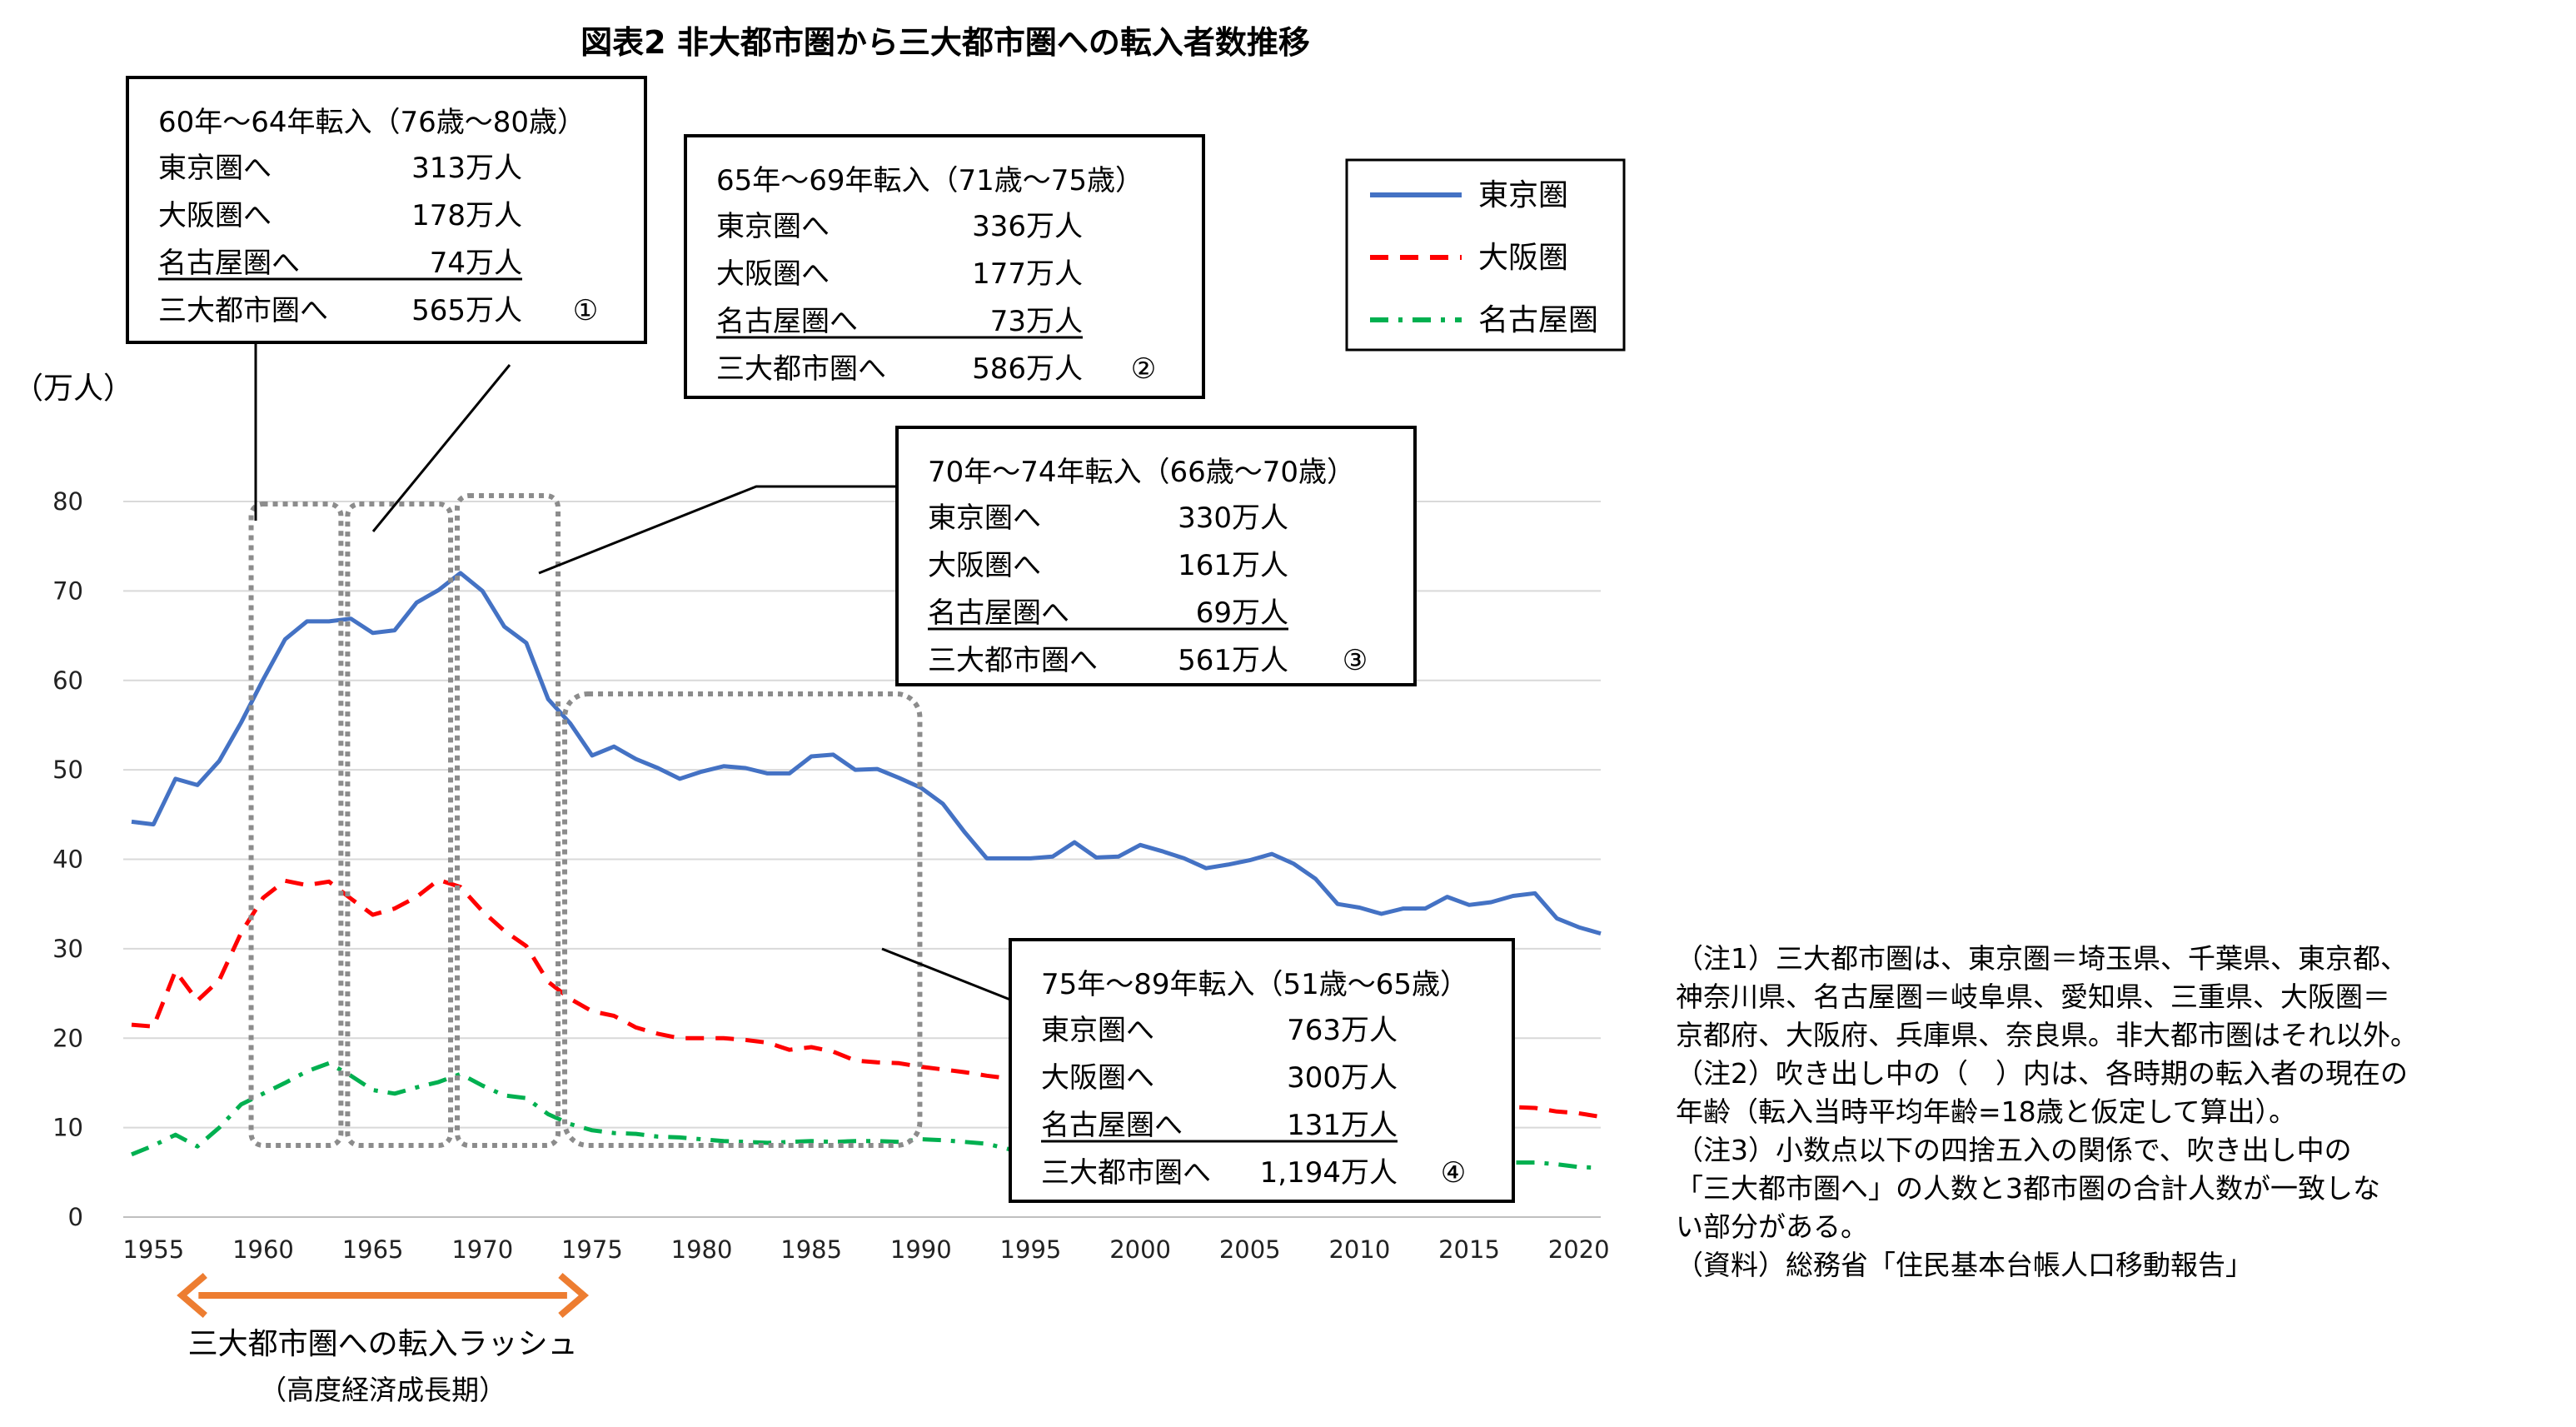 The height and width of the screenshot is (1427, 2576). I want to click on note-line: （注3）小数点以下の四捨五入の関係で、吹き出し中の, so click(2014, 1150).